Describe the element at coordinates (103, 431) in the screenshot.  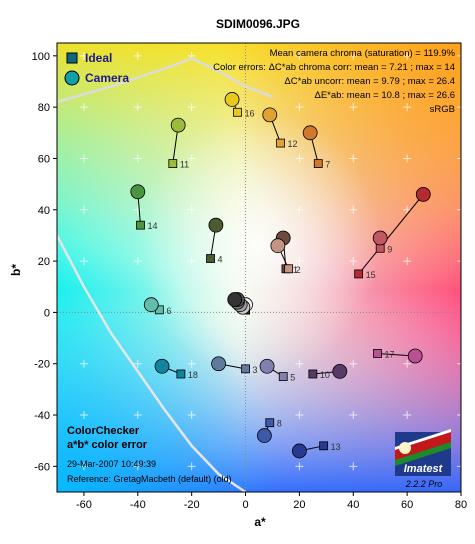
I see `footer-title: ColorChecker` at that location.